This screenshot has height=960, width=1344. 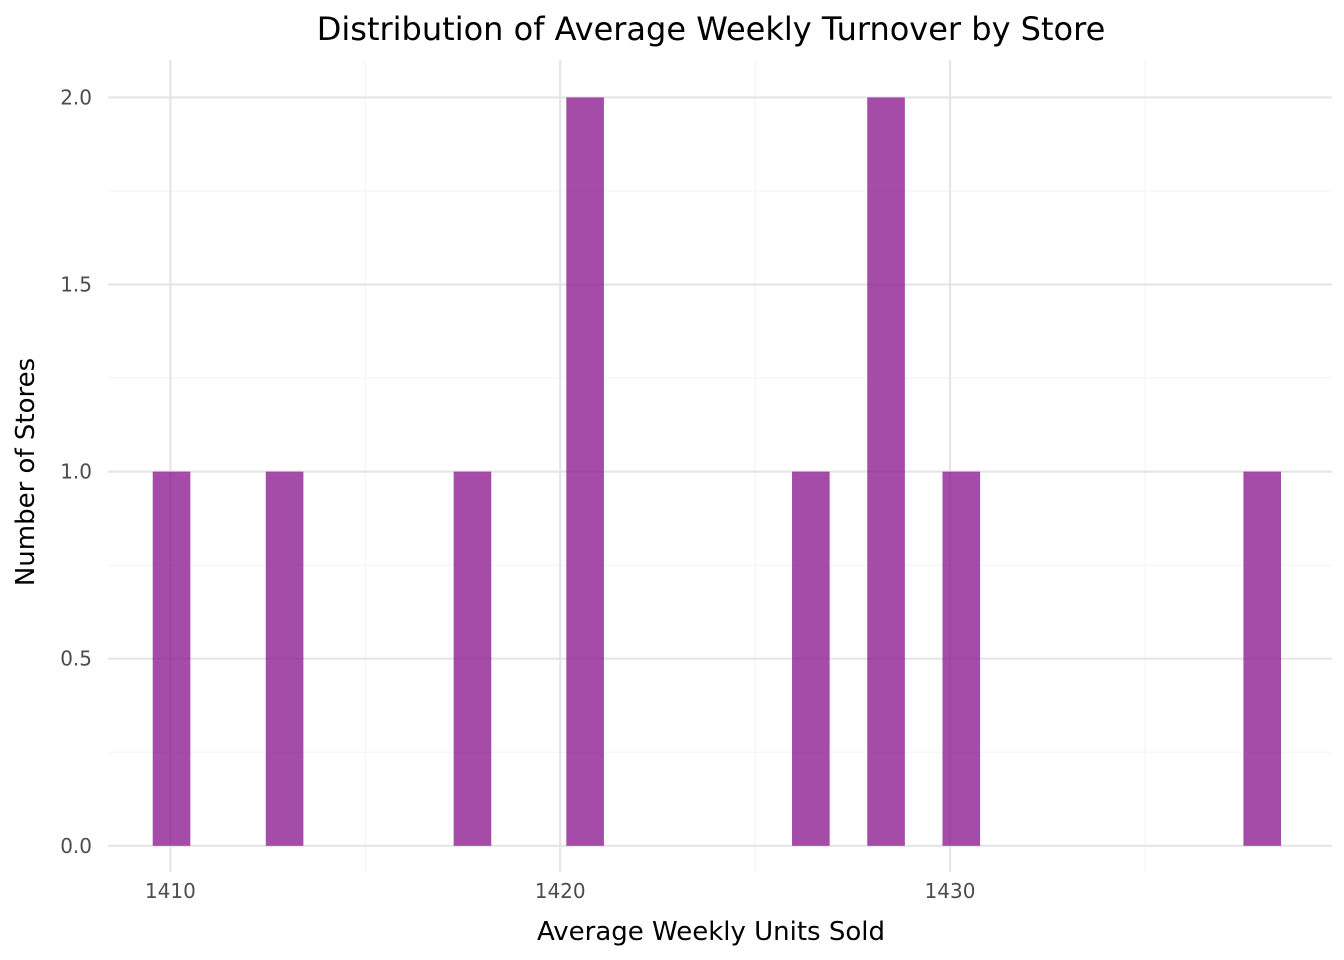 I want to click on x-tick-label: 1430, so click(x=950, y=891).